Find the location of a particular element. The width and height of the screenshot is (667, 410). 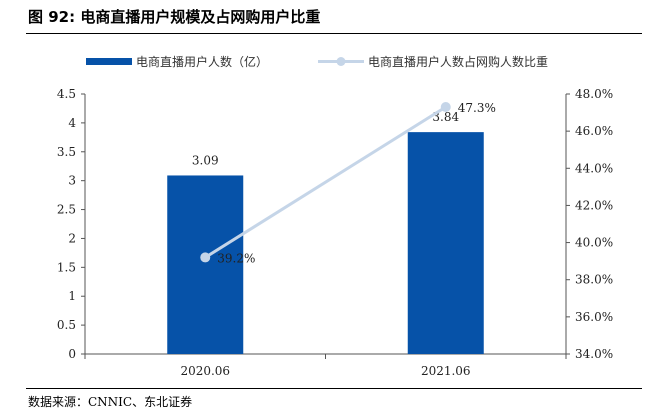

left-tick-label: 2.5 is located at coordinates (66, 210).